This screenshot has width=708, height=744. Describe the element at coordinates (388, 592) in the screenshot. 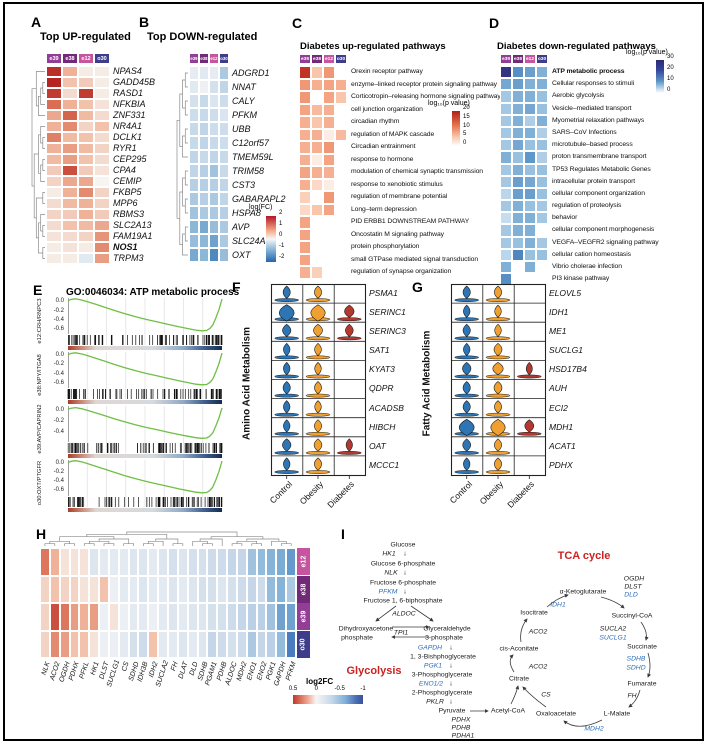

I see `enzyme: PFKM` at that location.